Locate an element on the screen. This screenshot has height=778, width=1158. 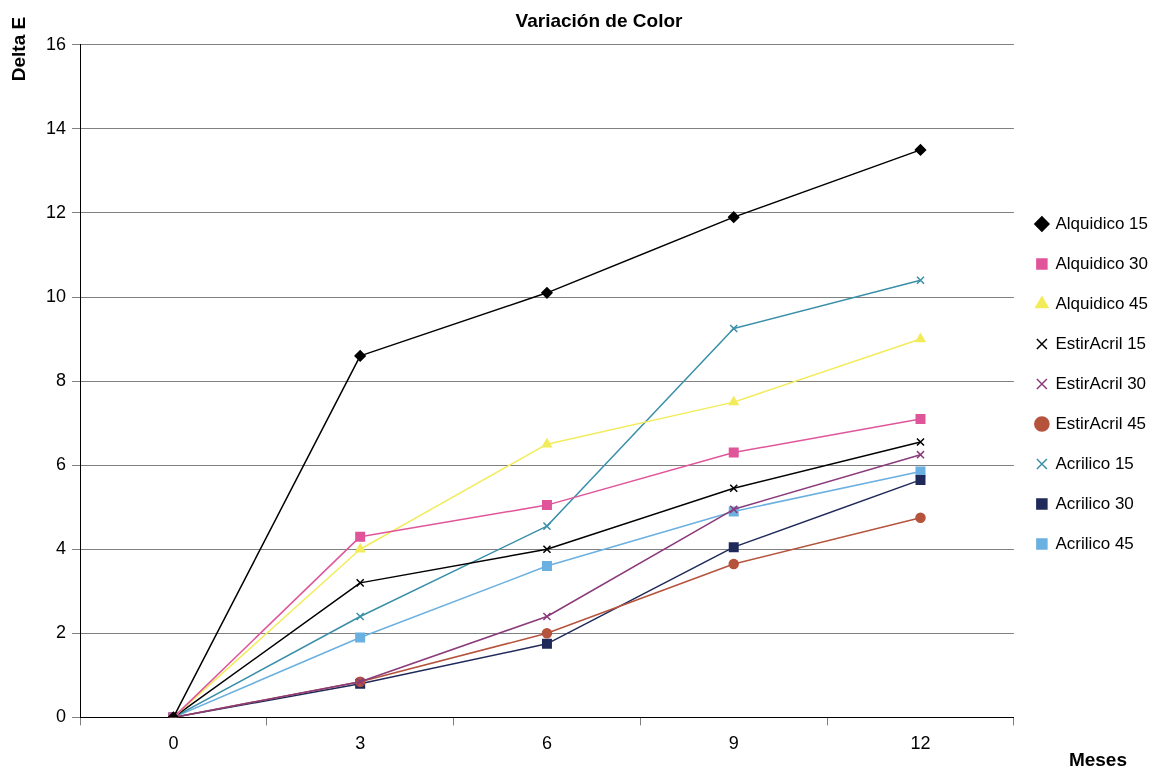
y-tick-label: 14 is located at coordinates (56, 127).